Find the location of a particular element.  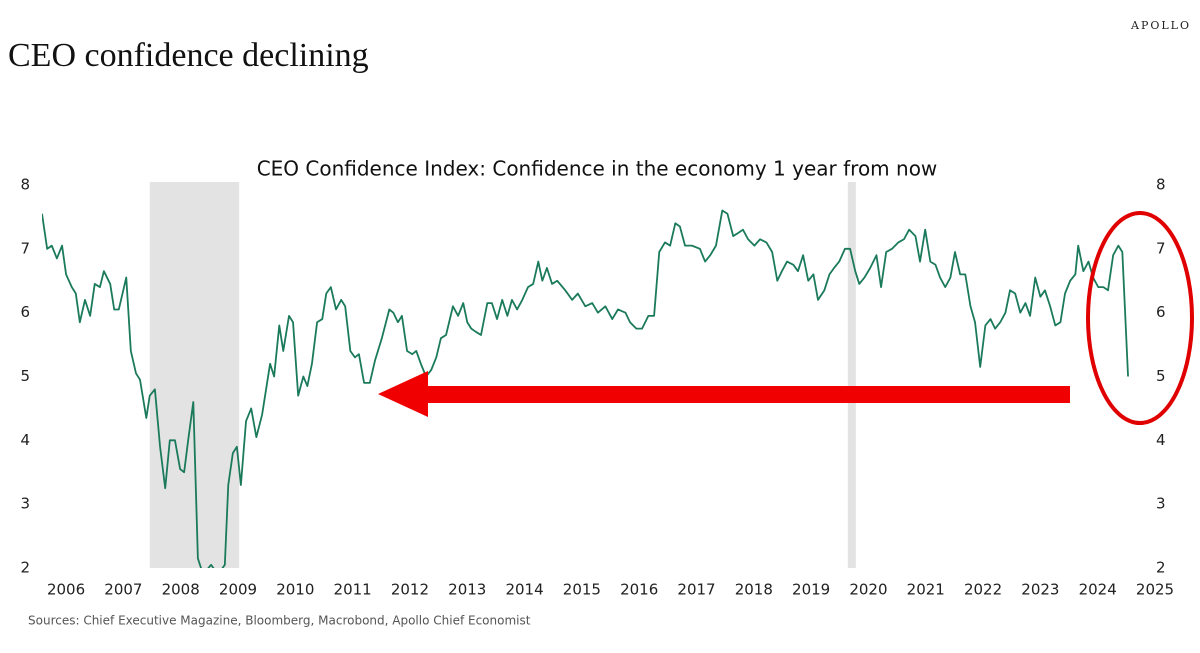

x-tick-label: 2006 is located at coordinates (66, 590).